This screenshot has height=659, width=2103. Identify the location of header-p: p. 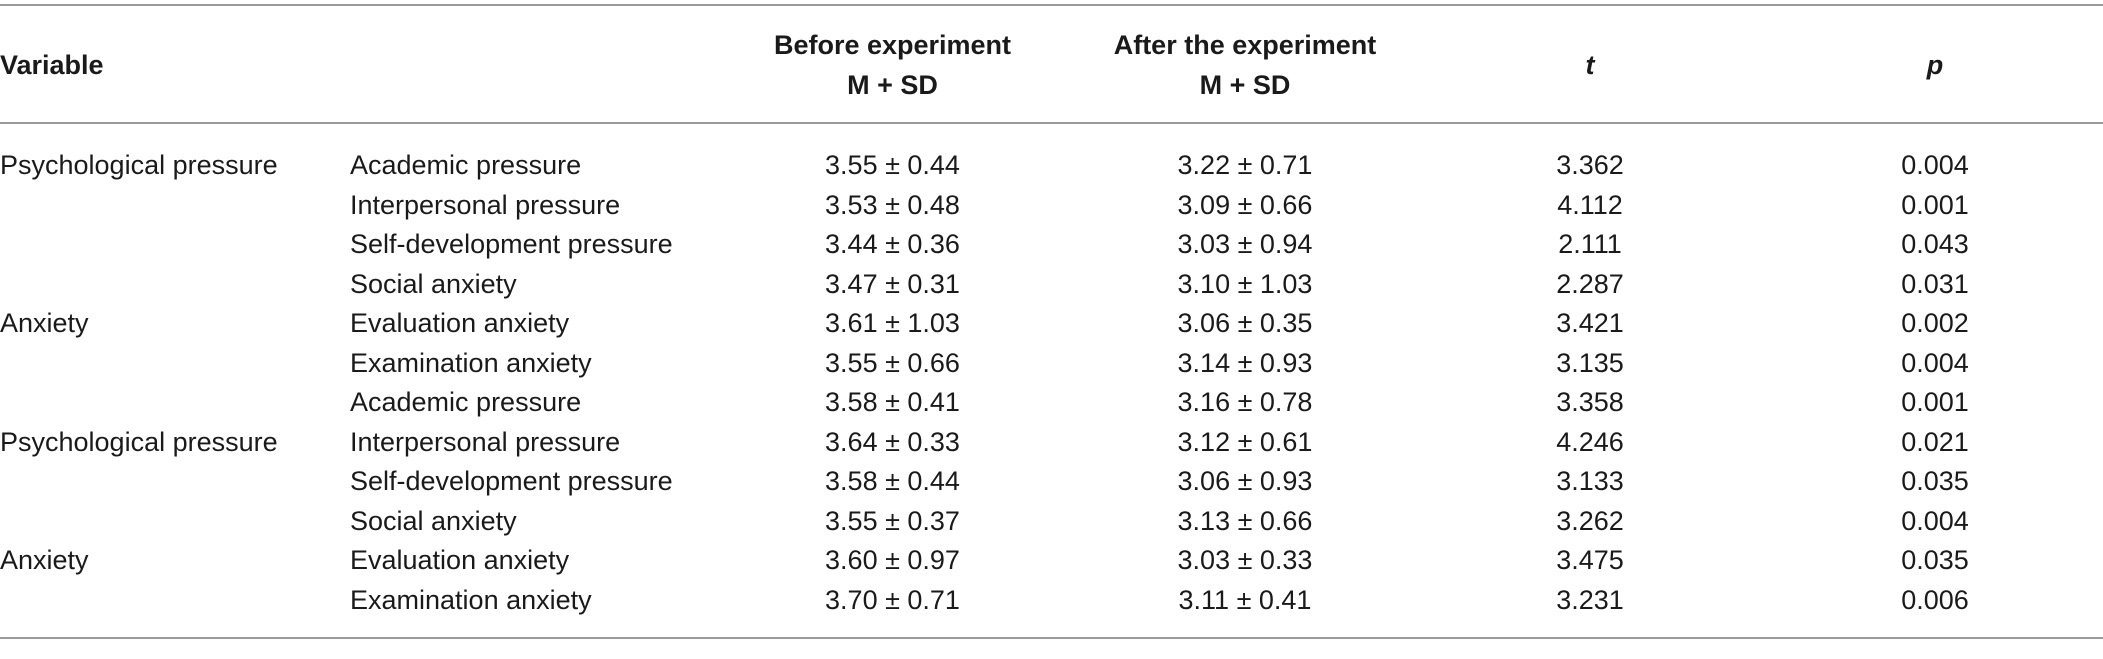
(1935, 65).